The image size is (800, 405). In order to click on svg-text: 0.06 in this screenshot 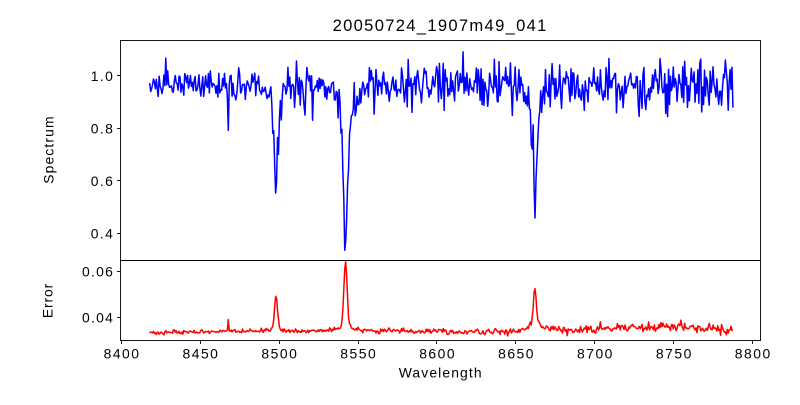, I will do `click(97, 271)`.